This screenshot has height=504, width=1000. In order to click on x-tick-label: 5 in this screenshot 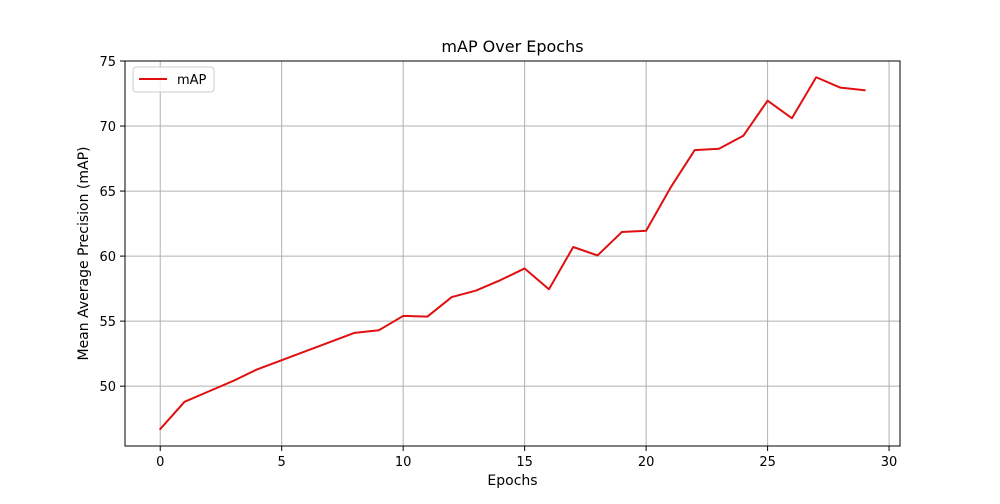, I will do `click(282, 462)`.